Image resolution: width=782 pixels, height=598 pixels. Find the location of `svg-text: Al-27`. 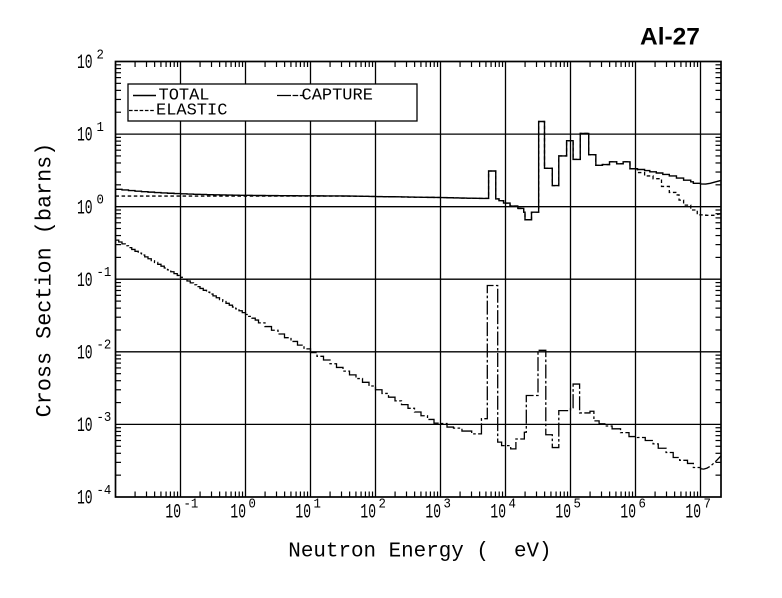

svg-text: Al-27 is located at coordinates (670, 37).